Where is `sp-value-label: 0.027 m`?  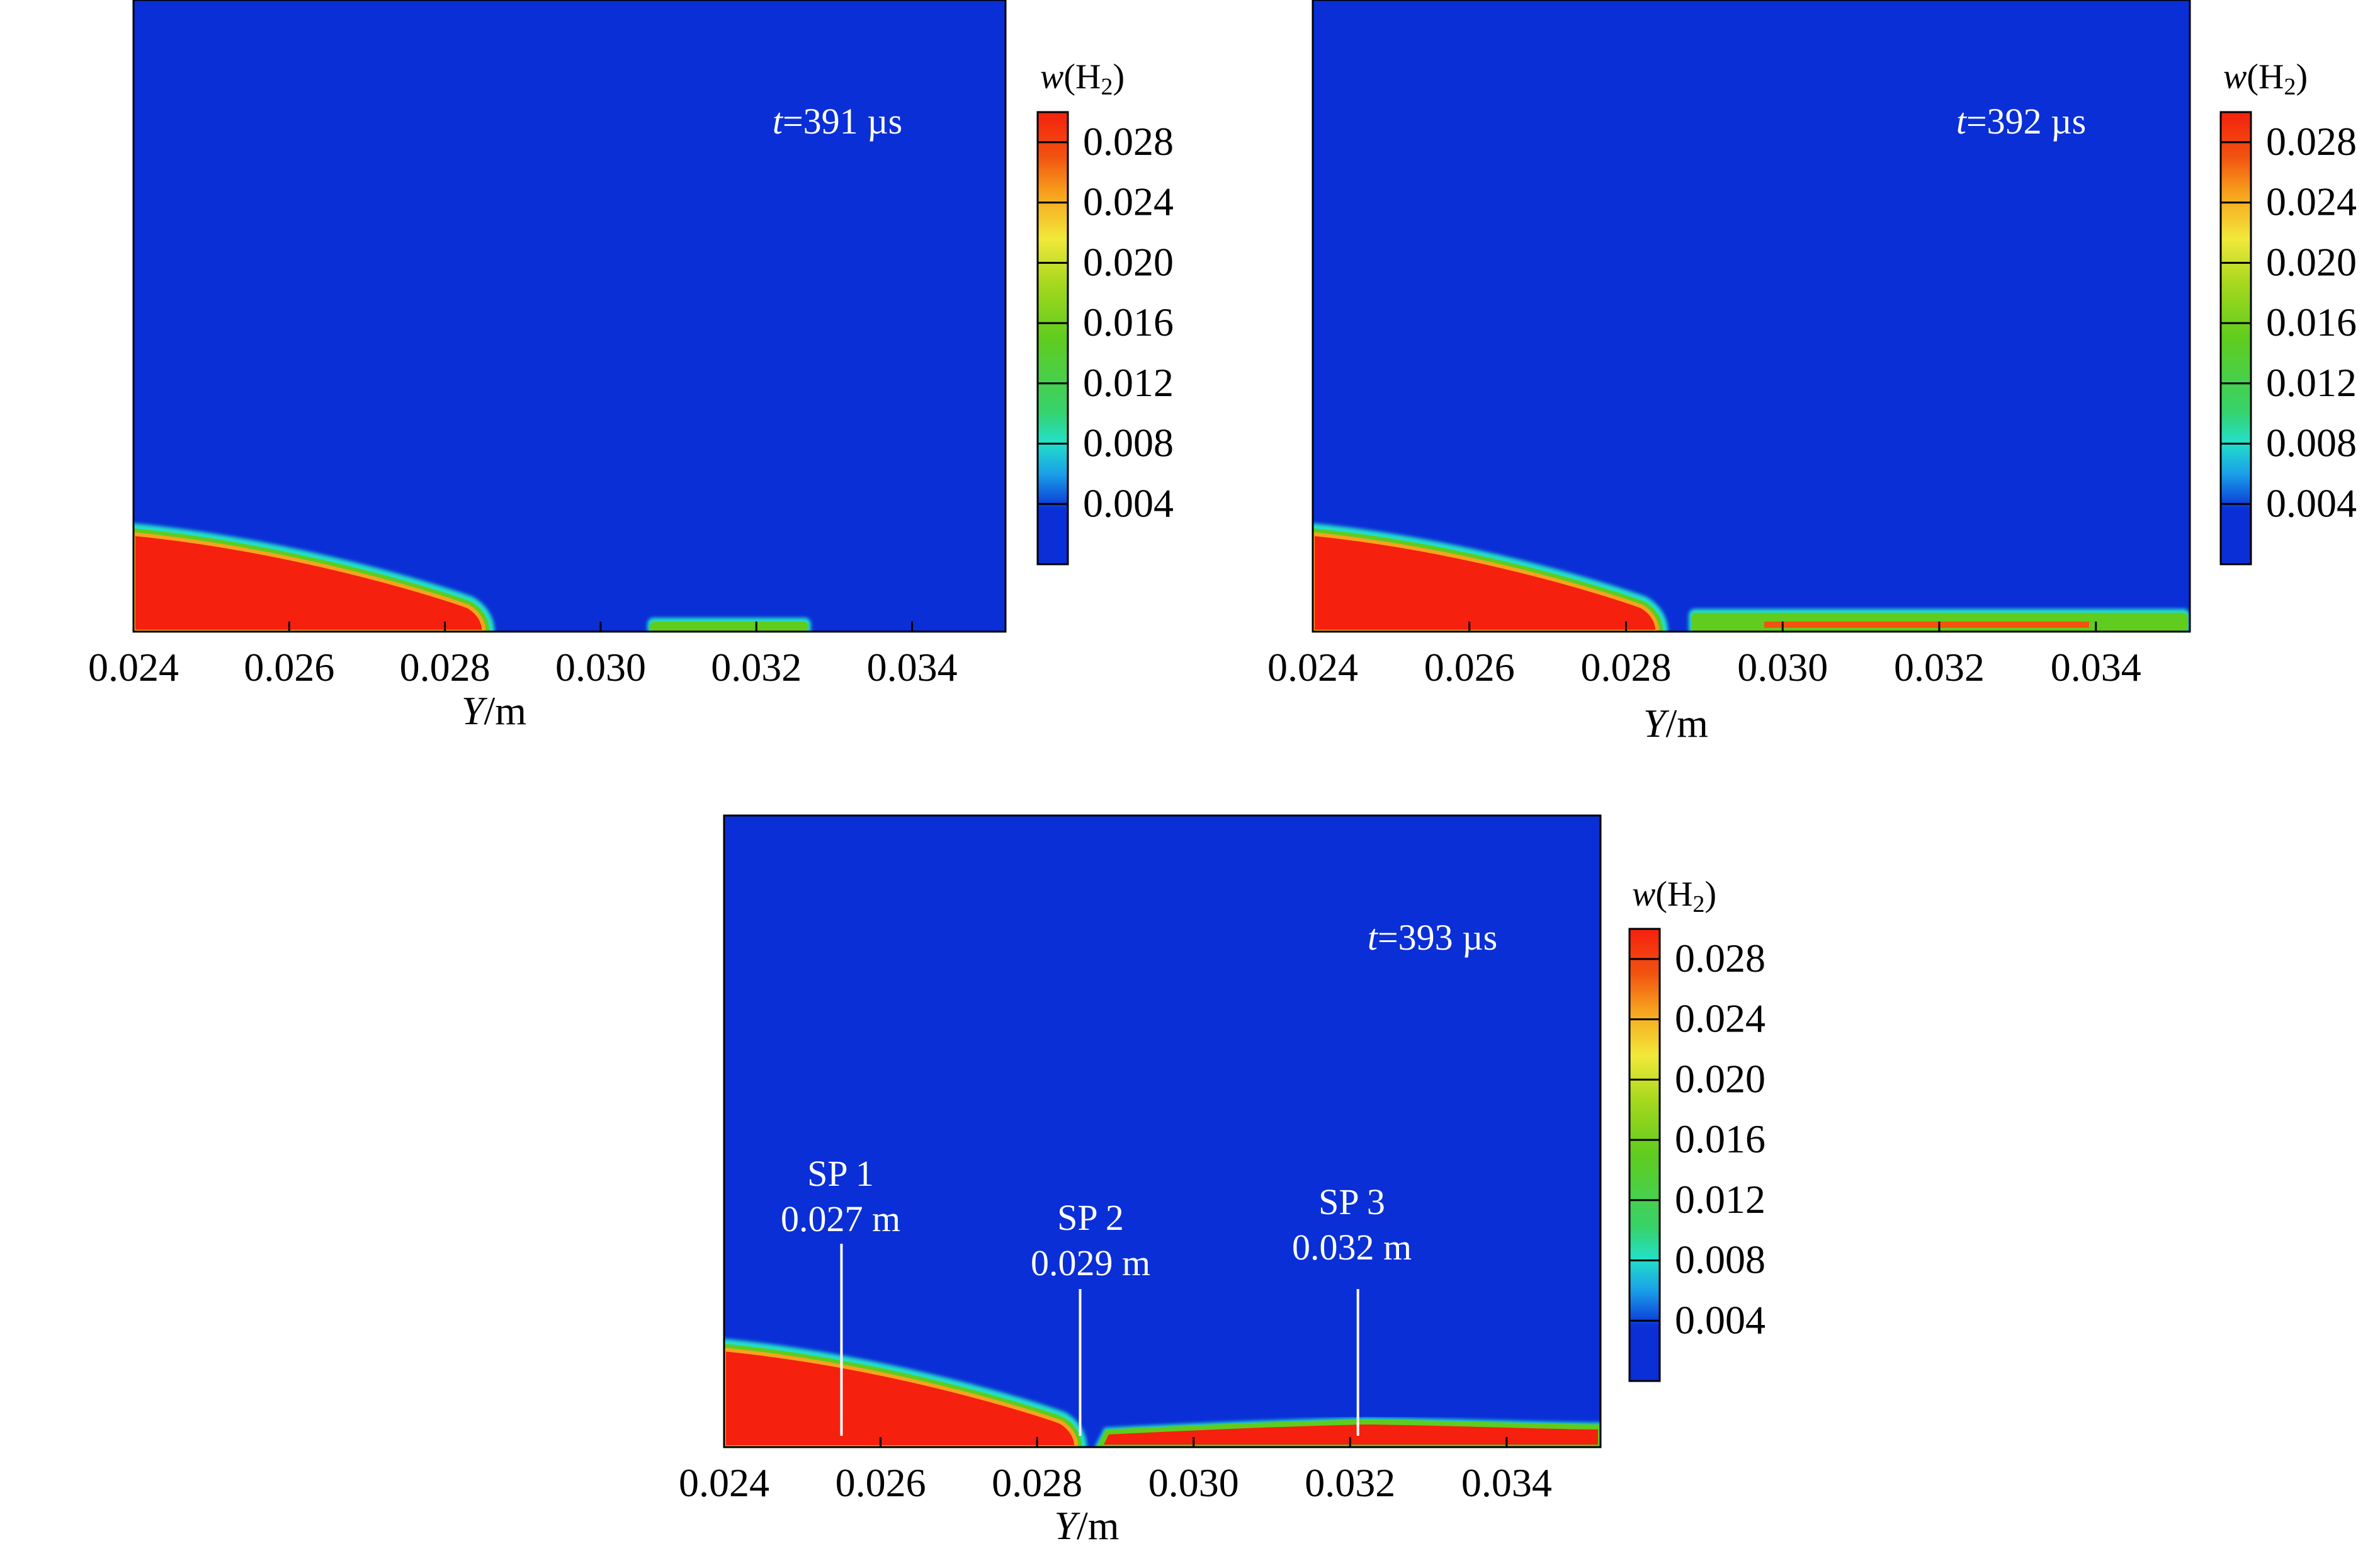
sp-value-label: 0.027 m is located at coordinates (840, 1218).